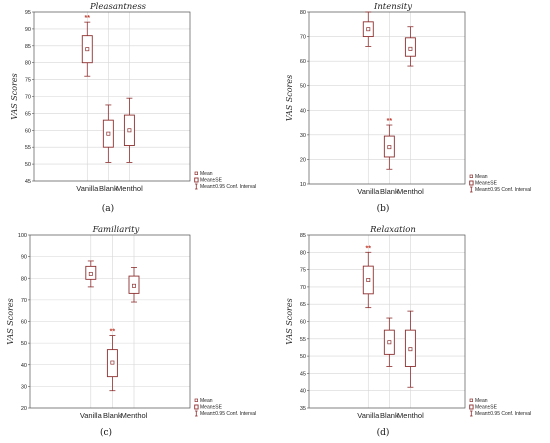  Describe the element at coordinates (24, 258) in the screenshot. I see `y-tick-label: 90` at that location.